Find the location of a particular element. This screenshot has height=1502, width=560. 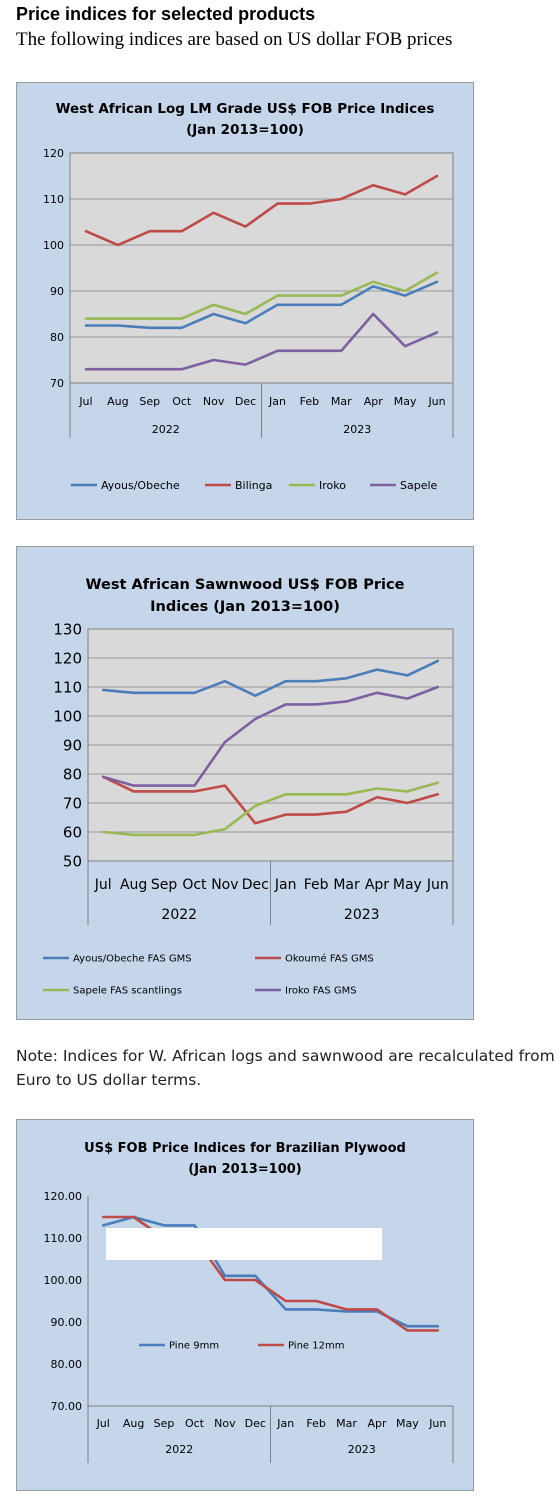

chart-title: West African Sawnwood US$ FOB Price is located at coordinates (245, 585).